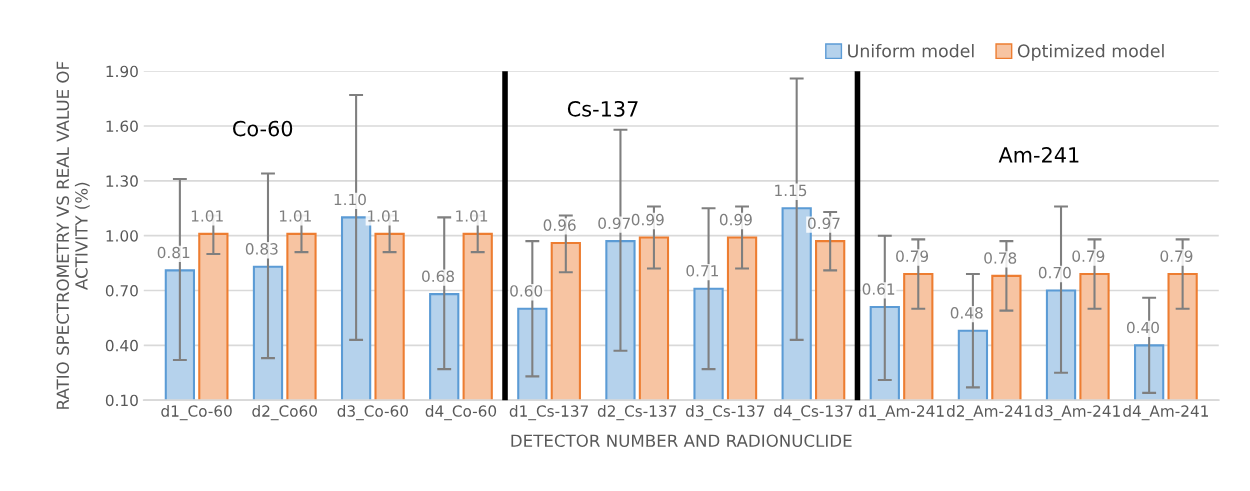 The image size is (1250, 491). Describe the element at coordinates (1077, 413) in the screenshot. I see `x-tick-label: d3_Am-241` at that location.